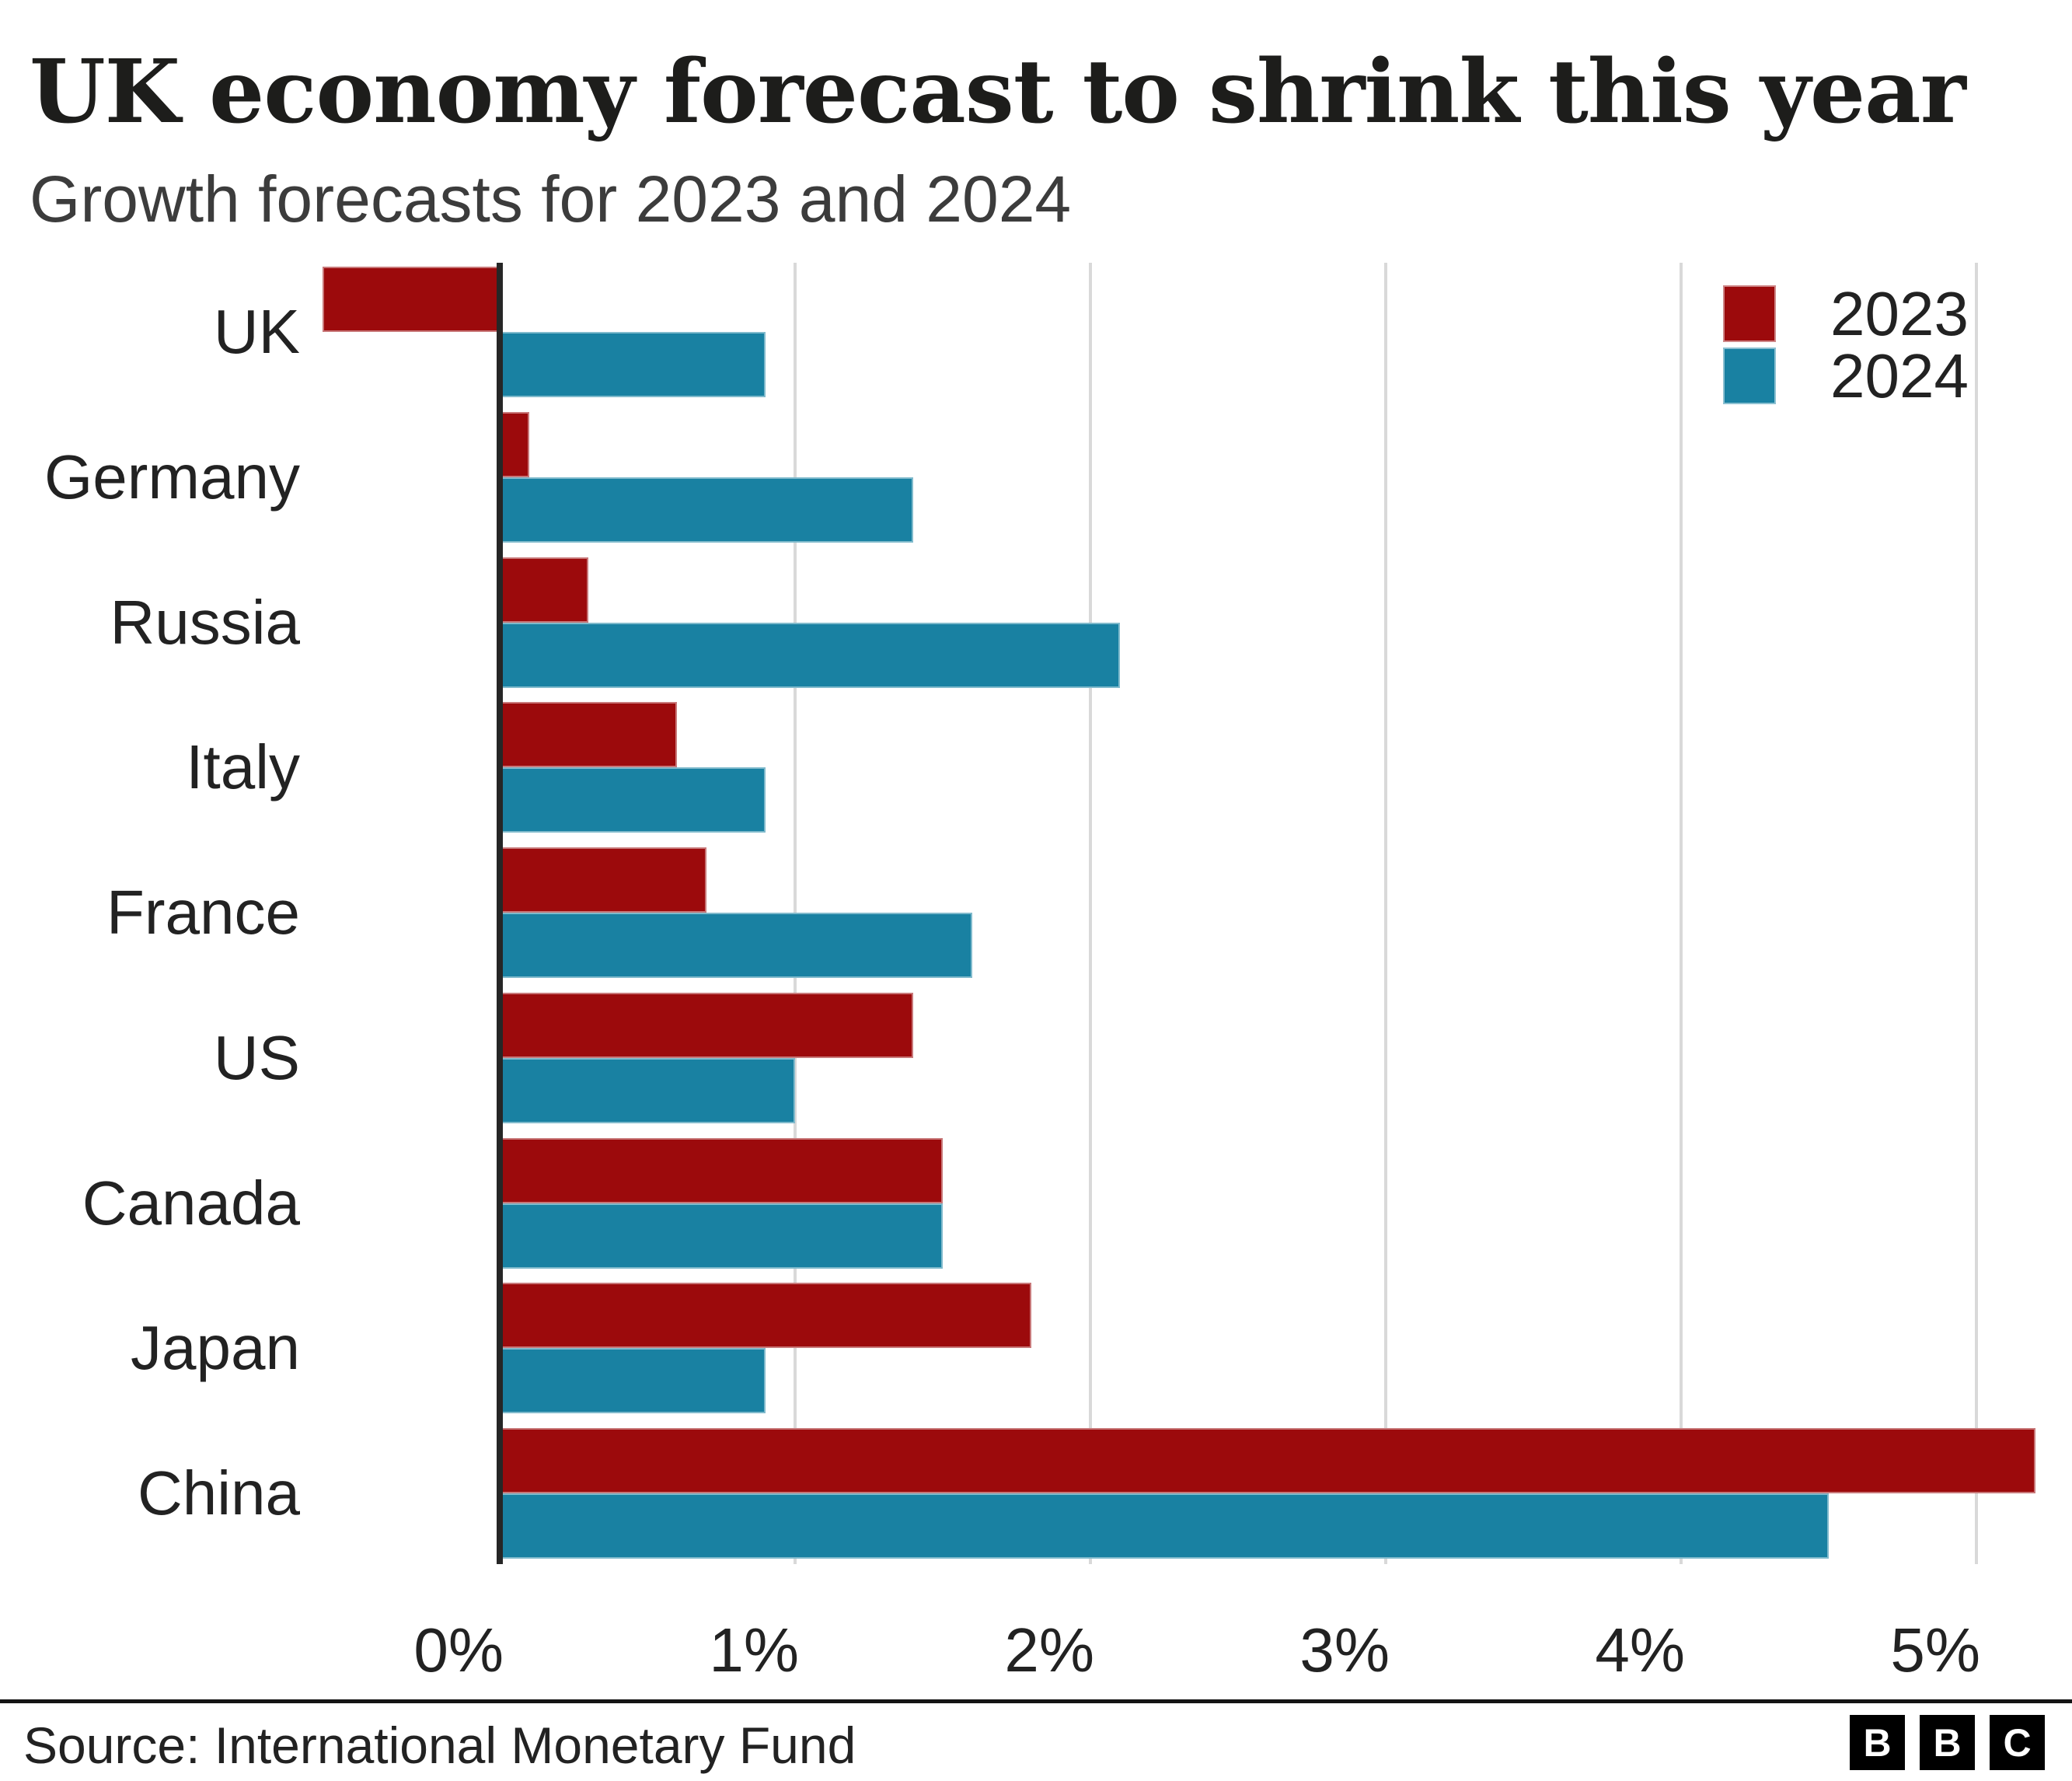  What do you see at coordinates (203, 912) in the screenshot?
I see `category-label-france: France` at bounding box center [203, 912].